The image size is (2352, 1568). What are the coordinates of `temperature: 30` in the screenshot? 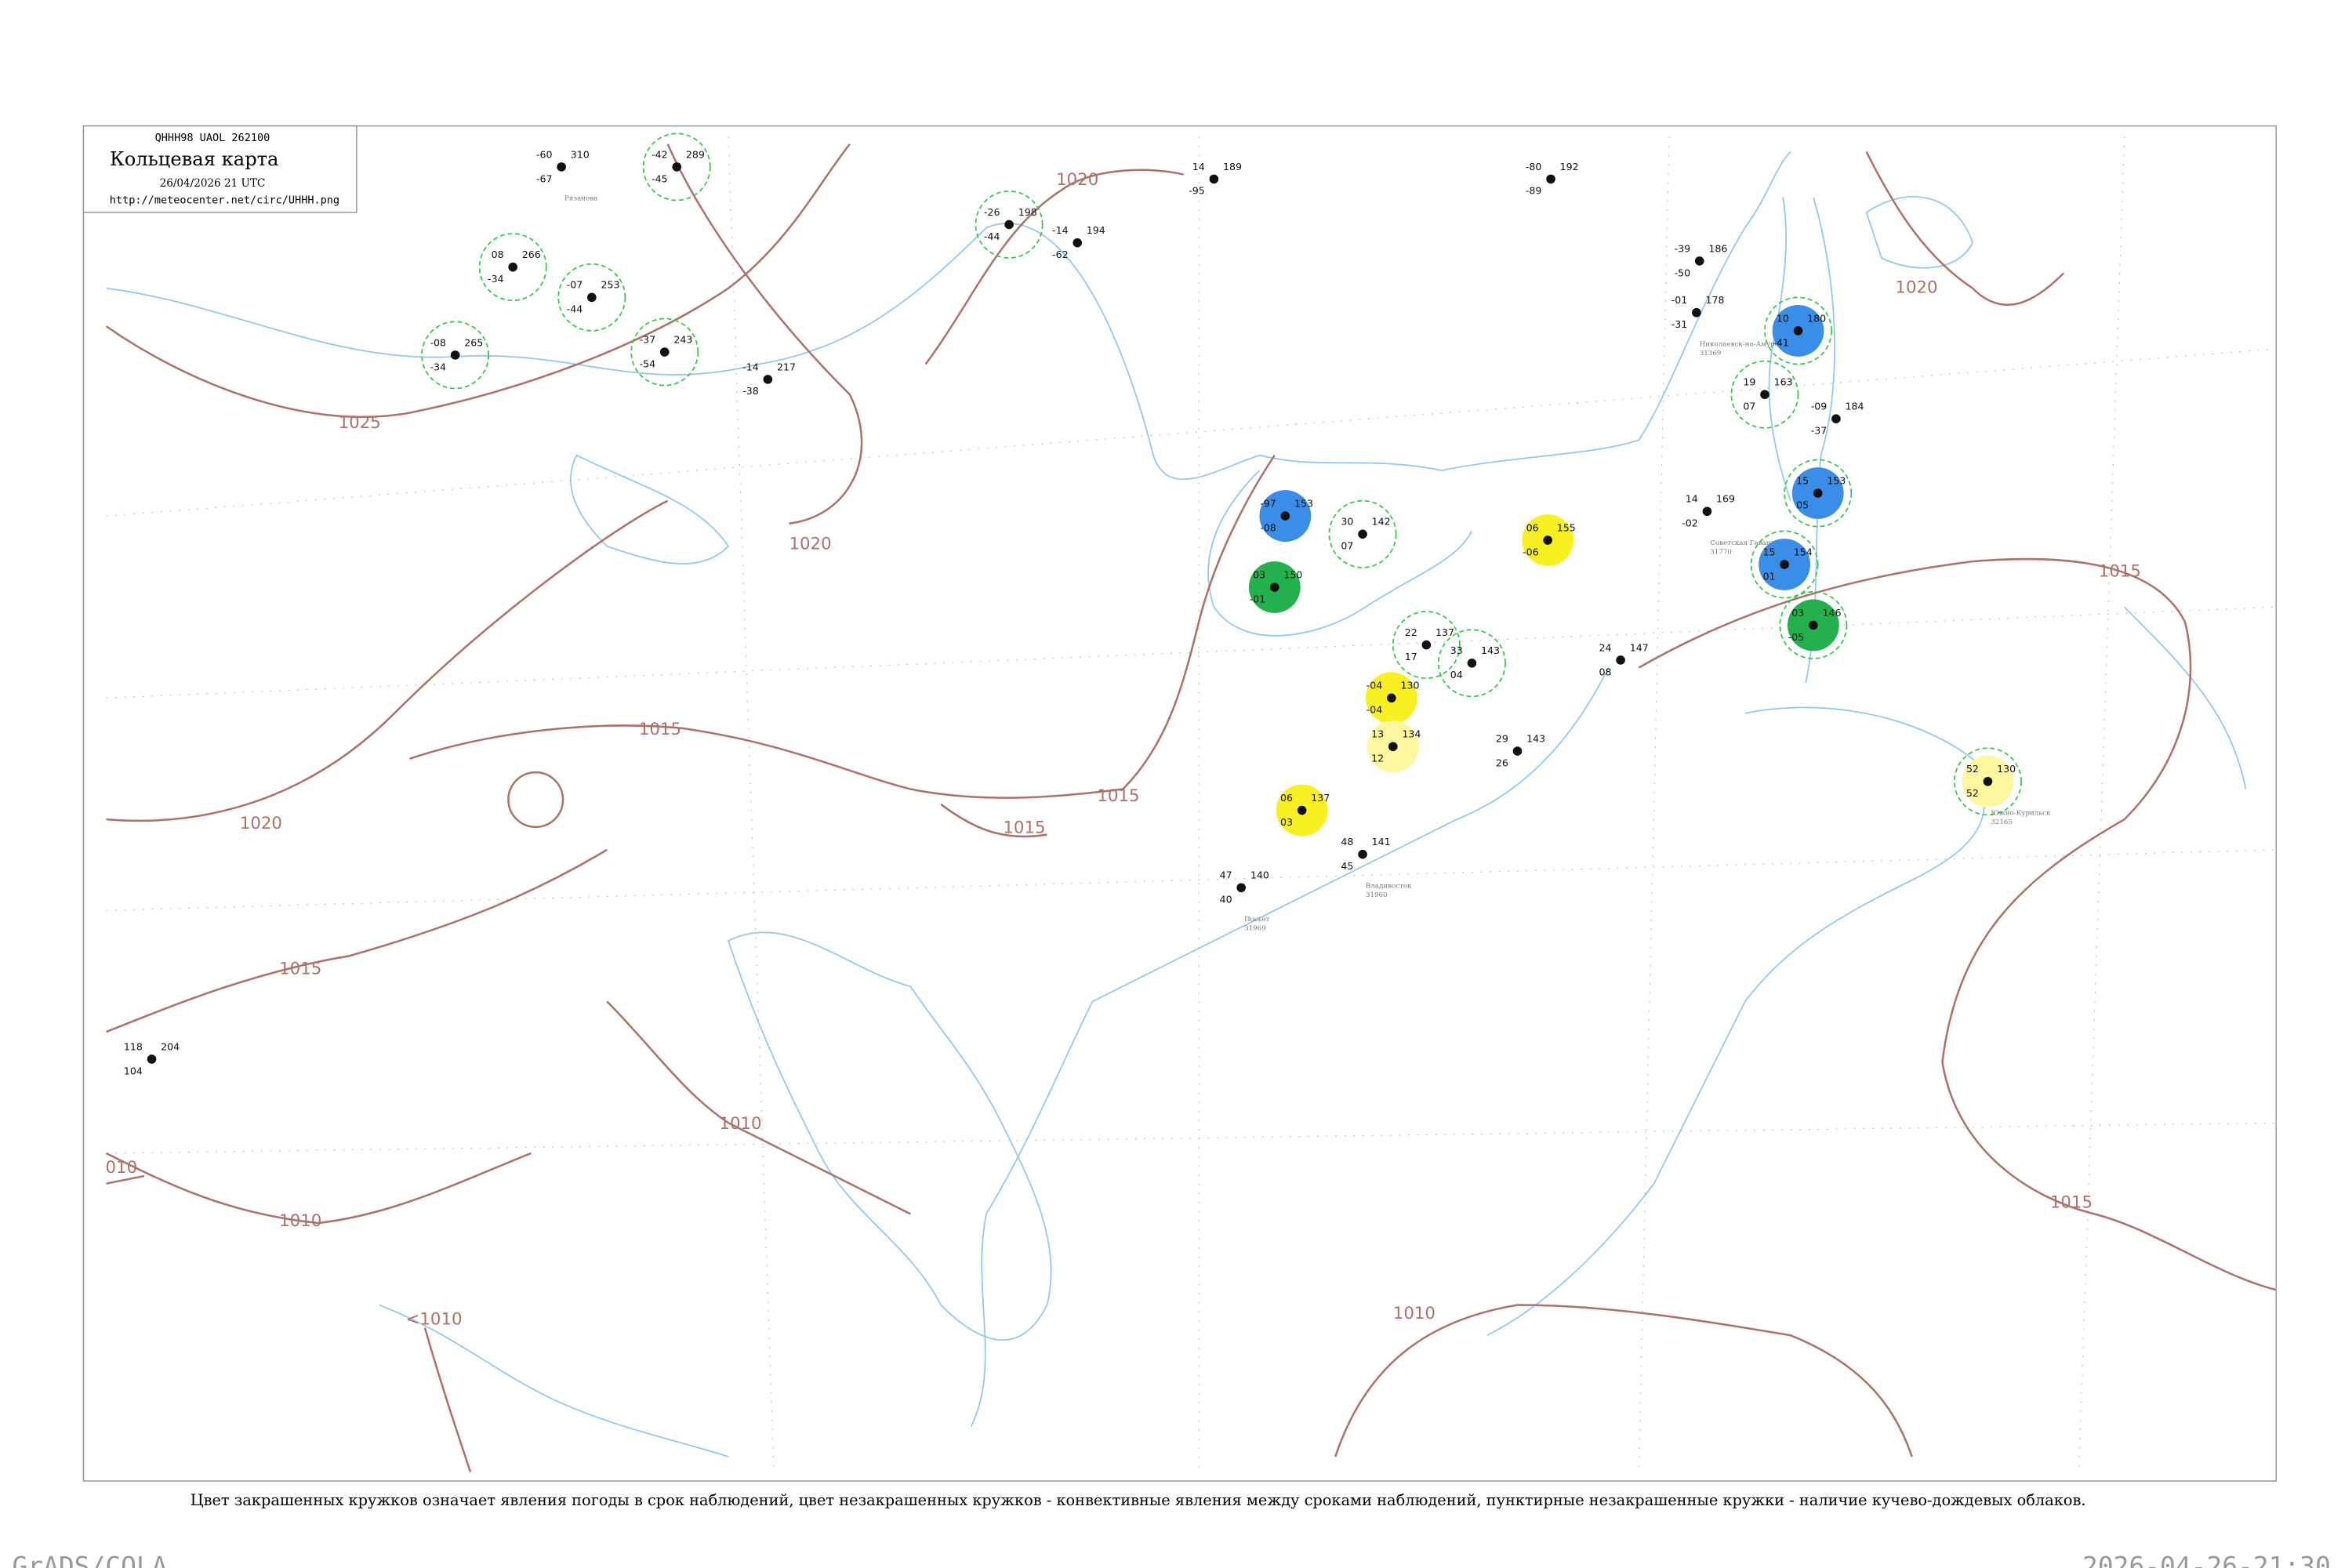 It's located at (1347, 522).